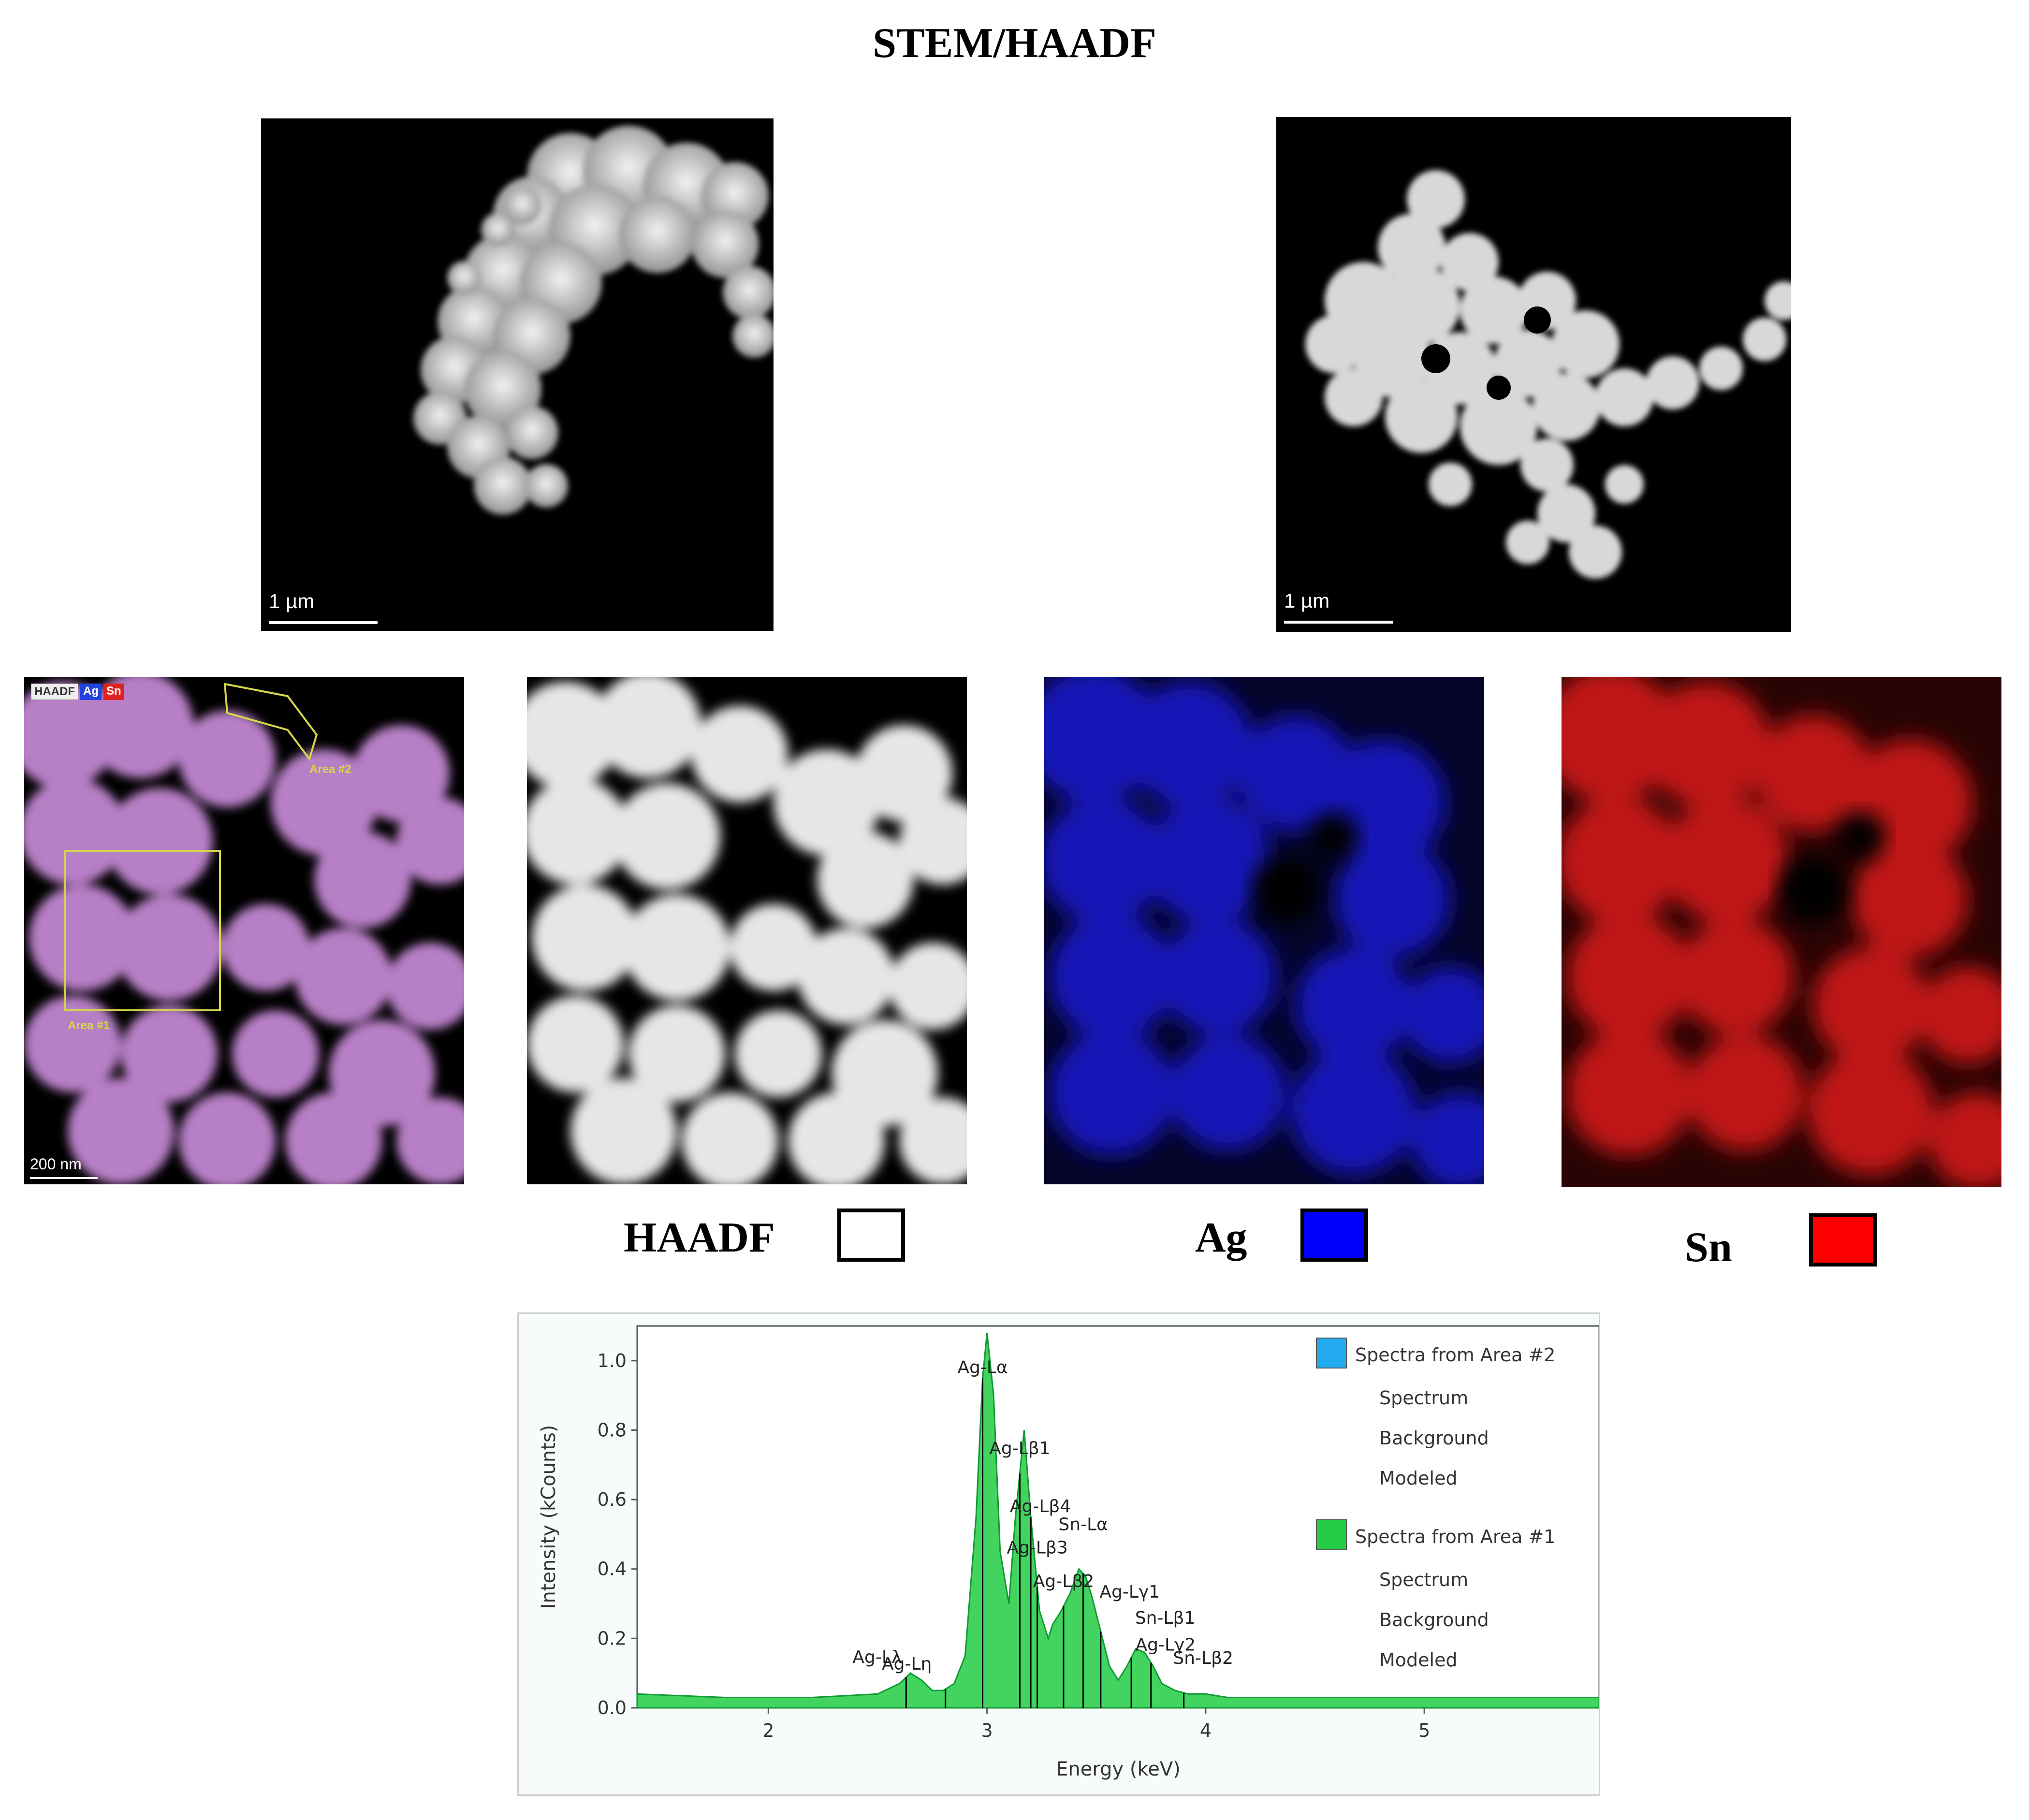 The height and width of the screenshot is (1820, 2029). I want to click on badge-ag: Ag, so click(91, 692).